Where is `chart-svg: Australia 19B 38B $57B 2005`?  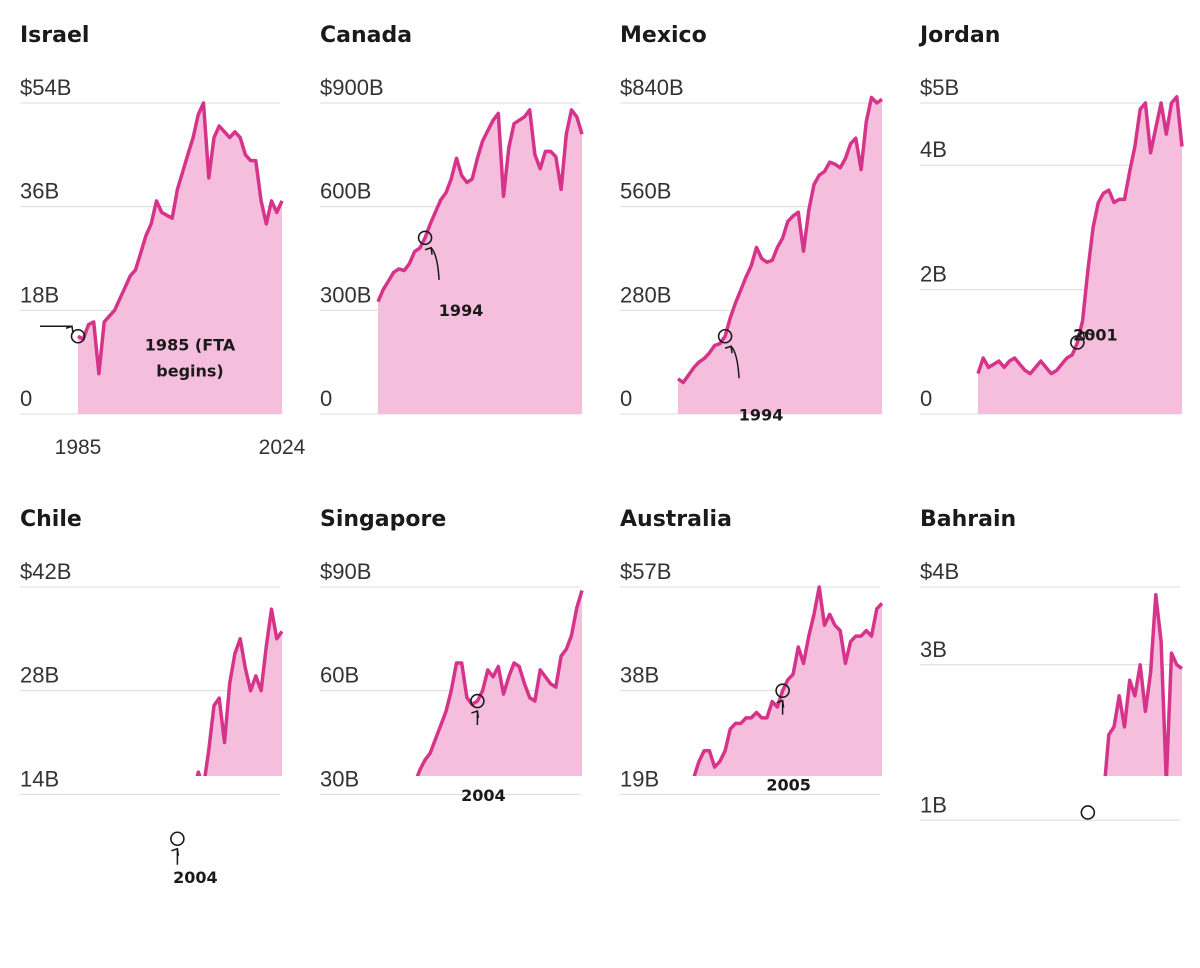
chart-svg: Australia 19B 38B $57B 2005 is located at coordinates (752, 651).